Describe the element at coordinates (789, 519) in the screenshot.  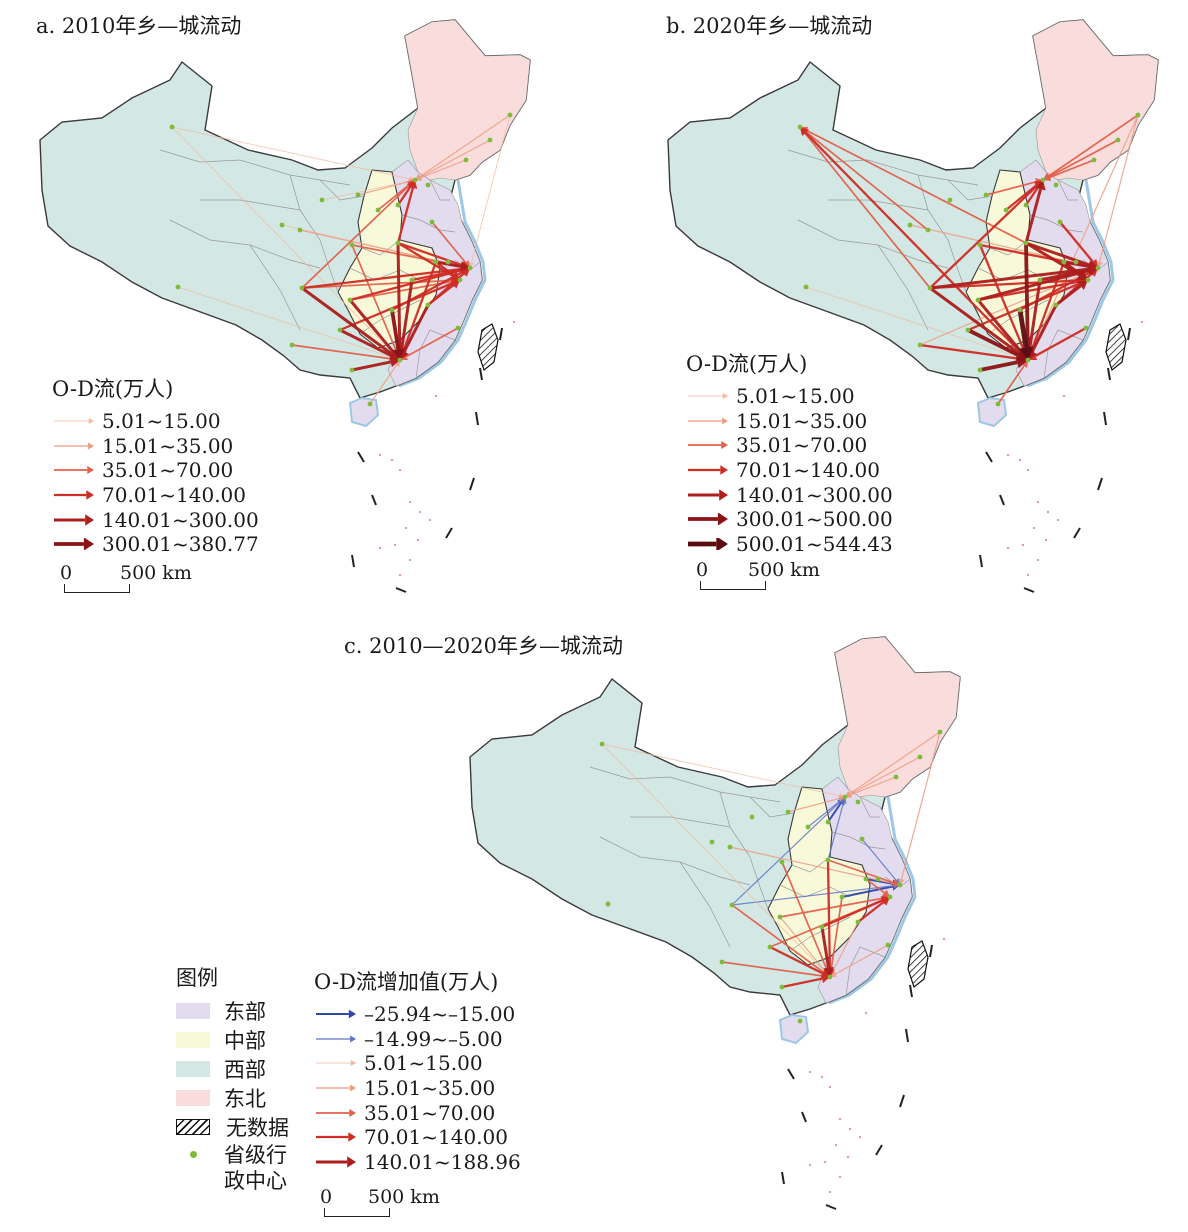
I see `legend-item: 300.01~500.00` at that location.